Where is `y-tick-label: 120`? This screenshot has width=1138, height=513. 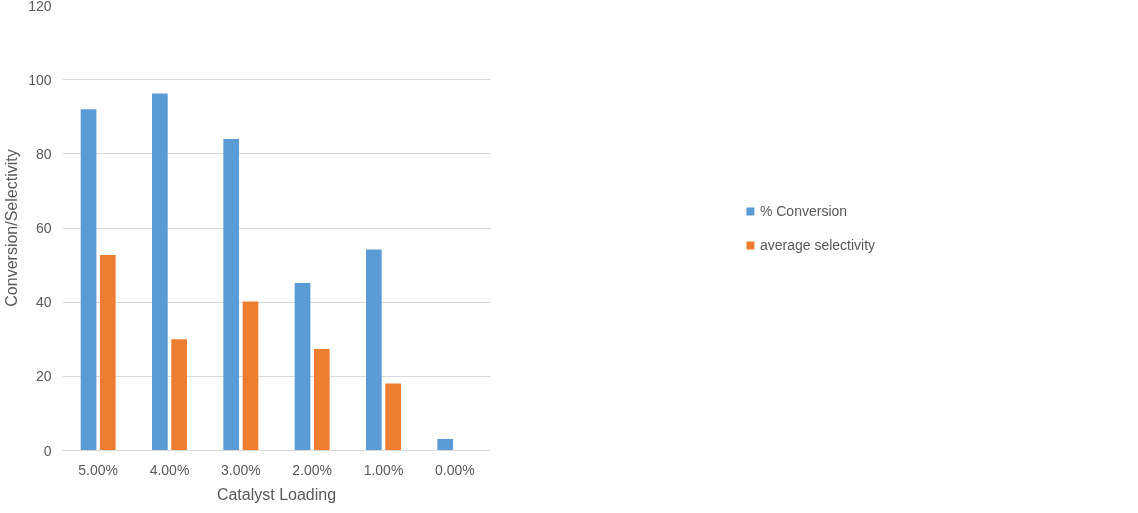 y-tick-label: 120 is located at coordinates (40, 7).